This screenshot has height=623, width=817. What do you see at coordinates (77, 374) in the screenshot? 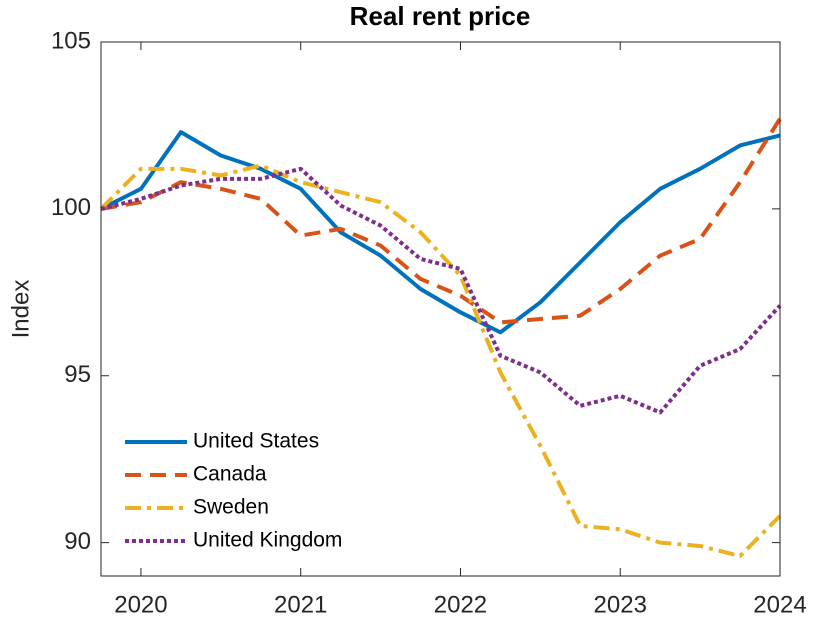
I see `y-tick-label: 95` at bounding box center [77, 374].